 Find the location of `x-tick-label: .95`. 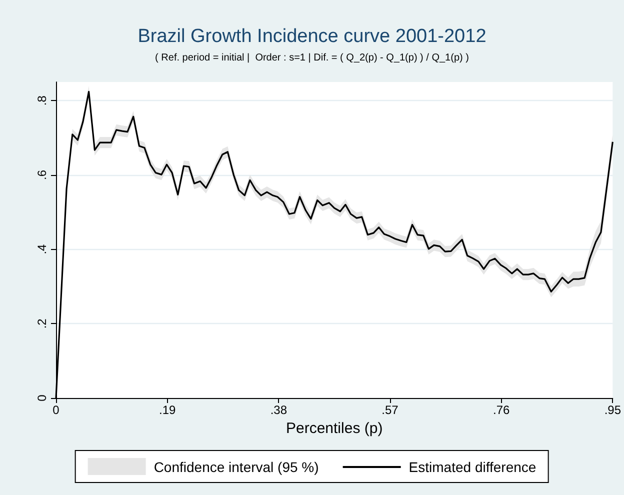

x-tick-label: .95 is located at coordinates (613, 410).